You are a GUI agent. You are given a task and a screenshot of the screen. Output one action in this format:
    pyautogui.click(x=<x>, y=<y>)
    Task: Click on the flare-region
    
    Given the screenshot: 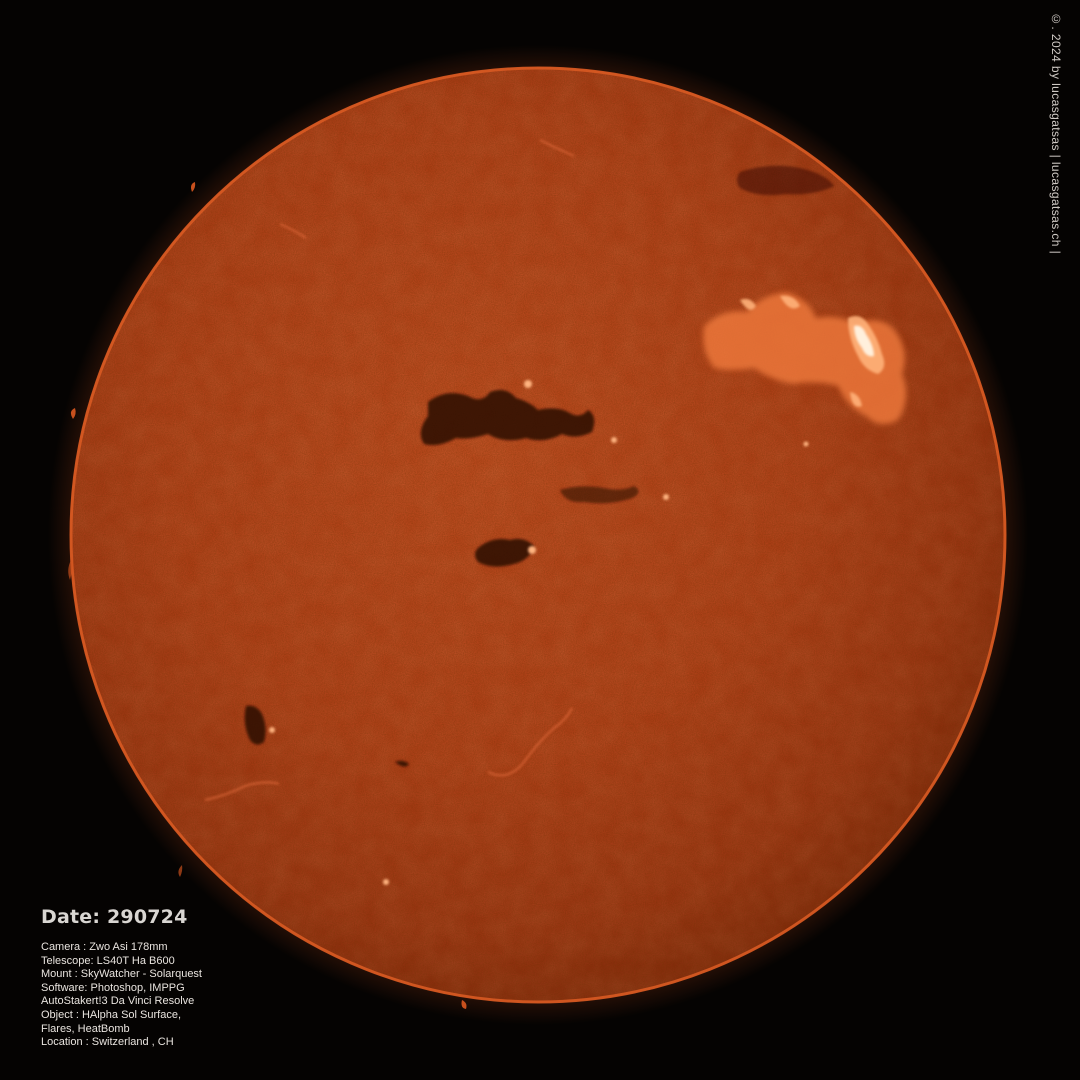 What is the action you would take?
    pyautogui.click(x=805, y=358)
    